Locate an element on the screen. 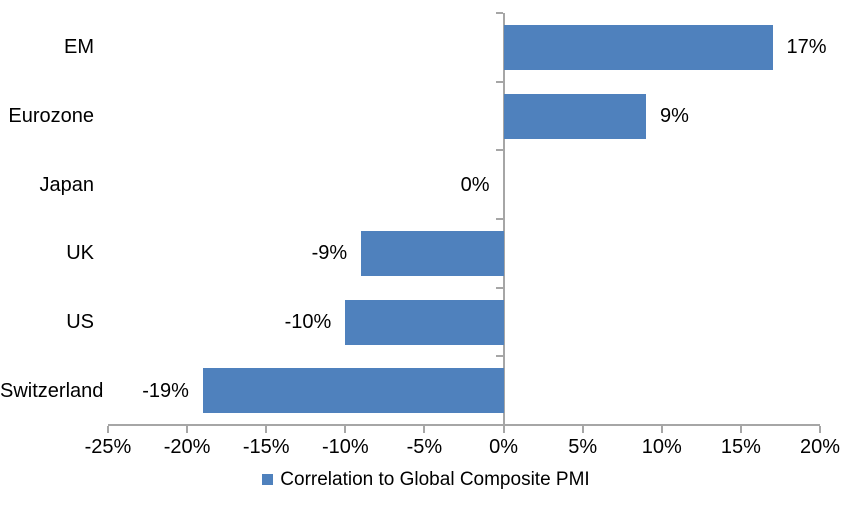  x-tick-label: -20% is located at coordinates (187, 447).